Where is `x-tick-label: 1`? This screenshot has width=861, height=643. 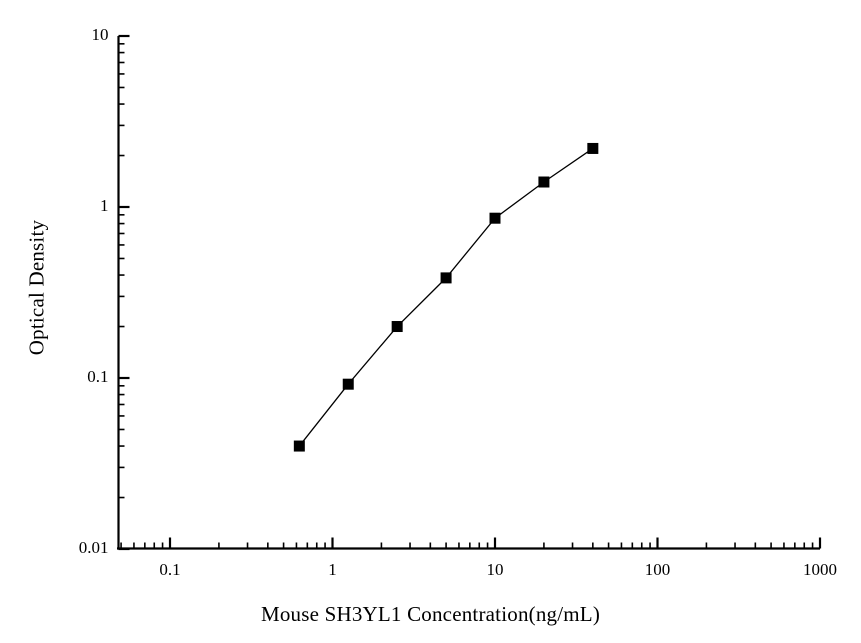
x-tick-label: 1 is located at coordinates (332, 569).